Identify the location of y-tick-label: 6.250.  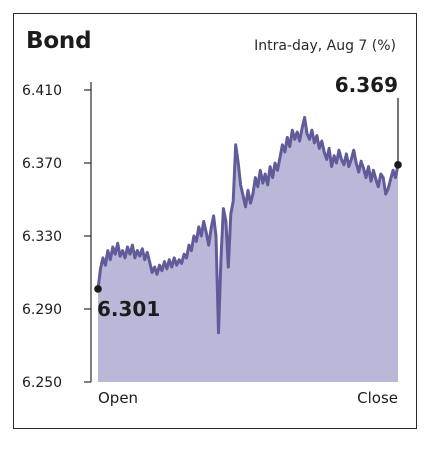
(42, 383).